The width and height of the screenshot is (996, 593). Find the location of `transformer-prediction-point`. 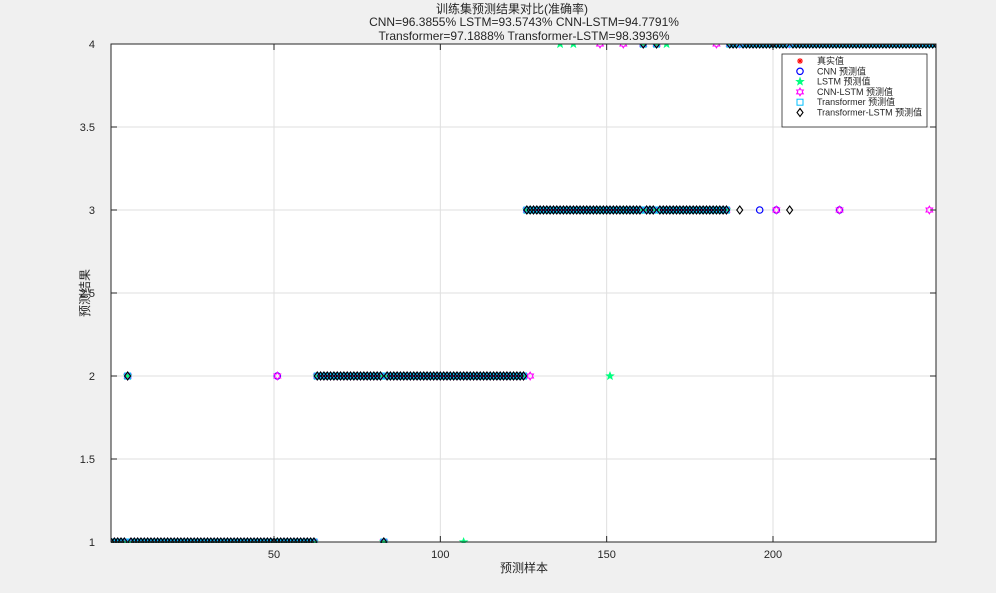

transformer-prediction-point is located at coordinates (643, 46).